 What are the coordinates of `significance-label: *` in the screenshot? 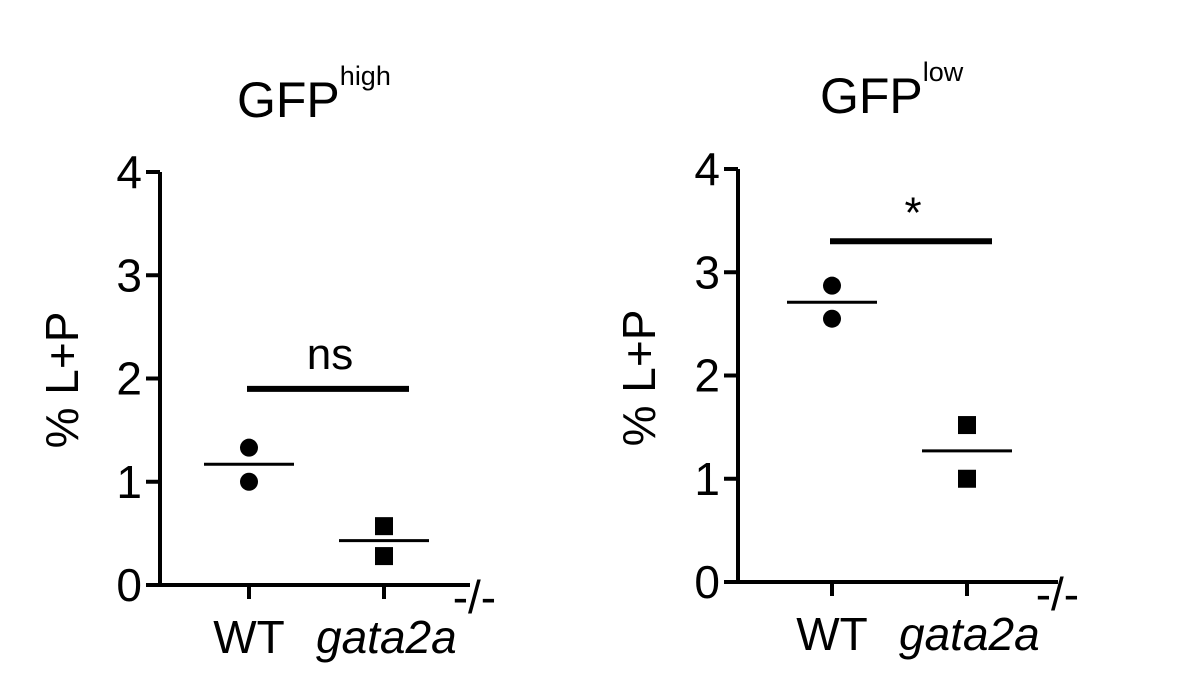 It's located at (912, 212).